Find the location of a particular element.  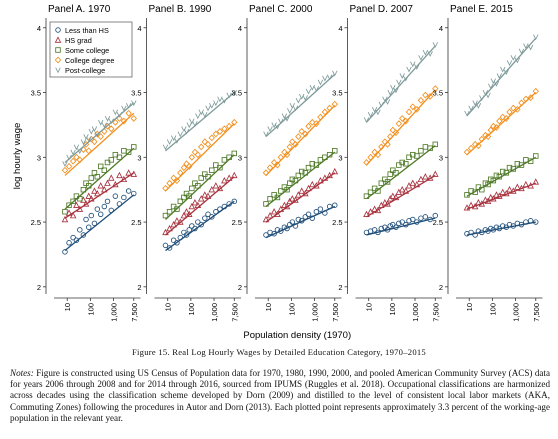

series-some_college is located at coordinates (199, 185).